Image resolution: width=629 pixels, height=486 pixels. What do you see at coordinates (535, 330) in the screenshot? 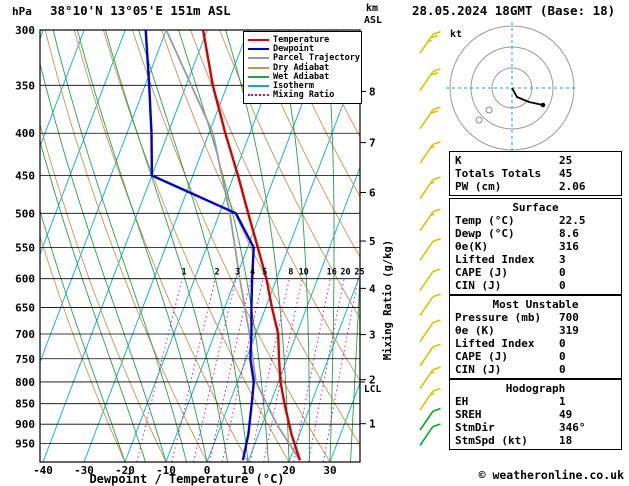
I see `table-row: θe (K) 319` at bounding box center [535, 330].